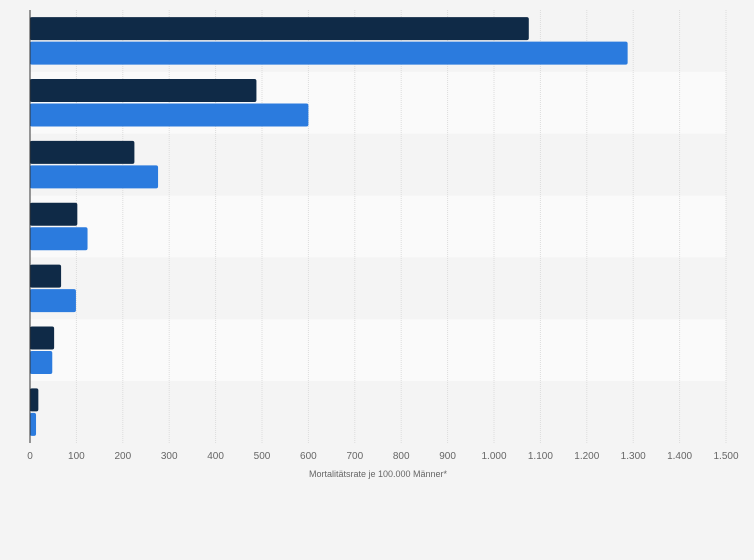 The image size is (754, 560). I want to click on x-tick-label: 100, so click(76, 456).